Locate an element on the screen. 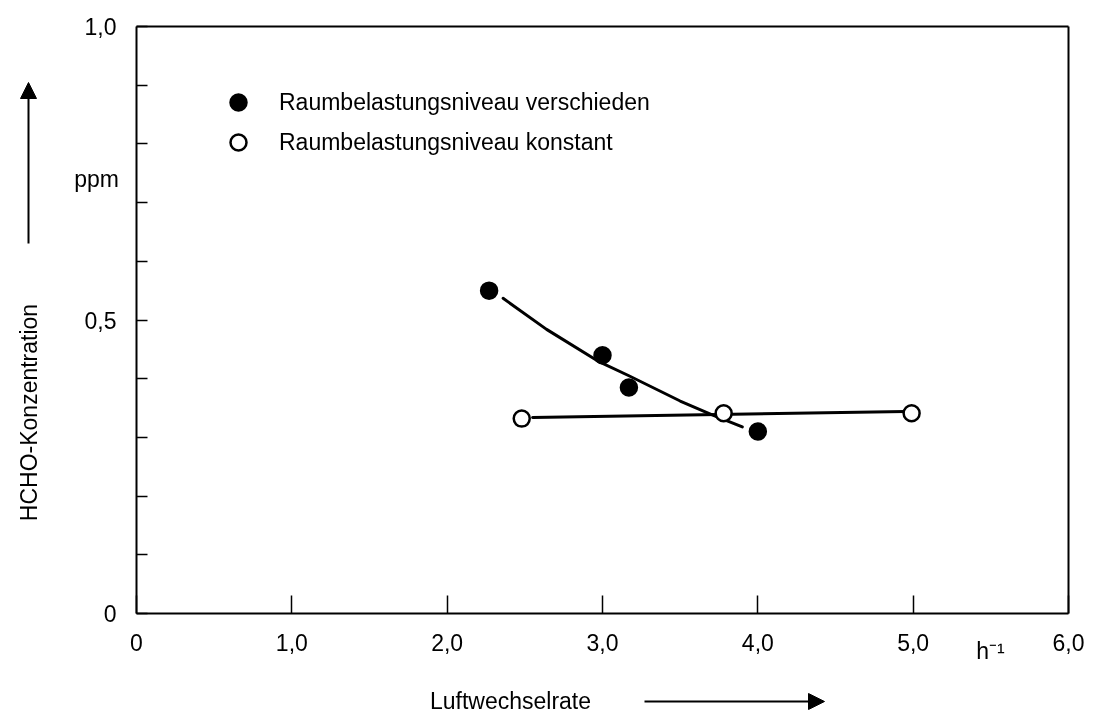 This screenshot has width=1098, height=721. legend-label: Raumbelastungsniveau verschieden is located at coordinates (464, 102).